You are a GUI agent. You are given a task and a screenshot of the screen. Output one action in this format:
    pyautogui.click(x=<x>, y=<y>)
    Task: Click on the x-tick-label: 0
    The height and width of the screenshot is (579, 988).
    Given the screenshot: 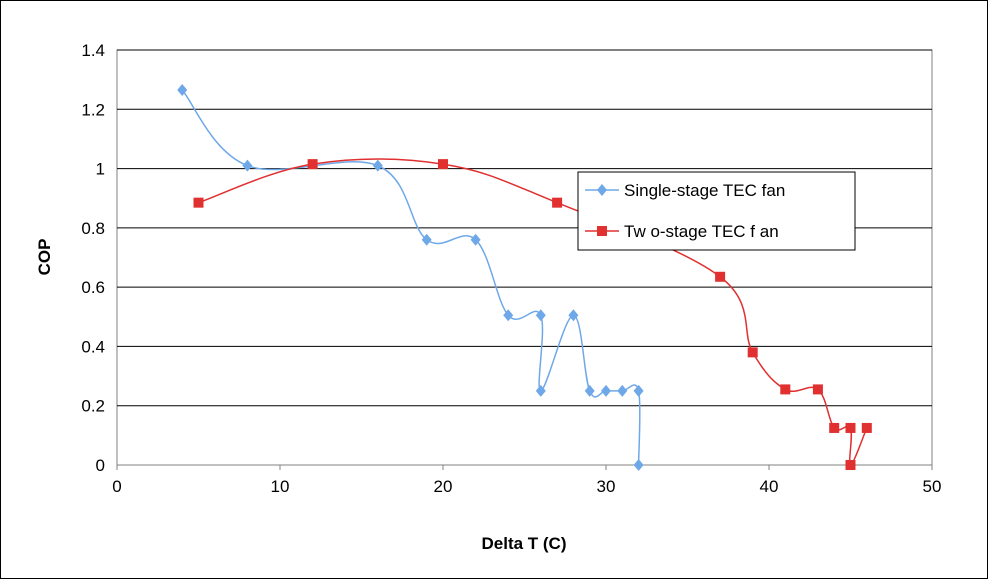 What is the action you would take?
    pyautogui.click(x=116, y=486)
    